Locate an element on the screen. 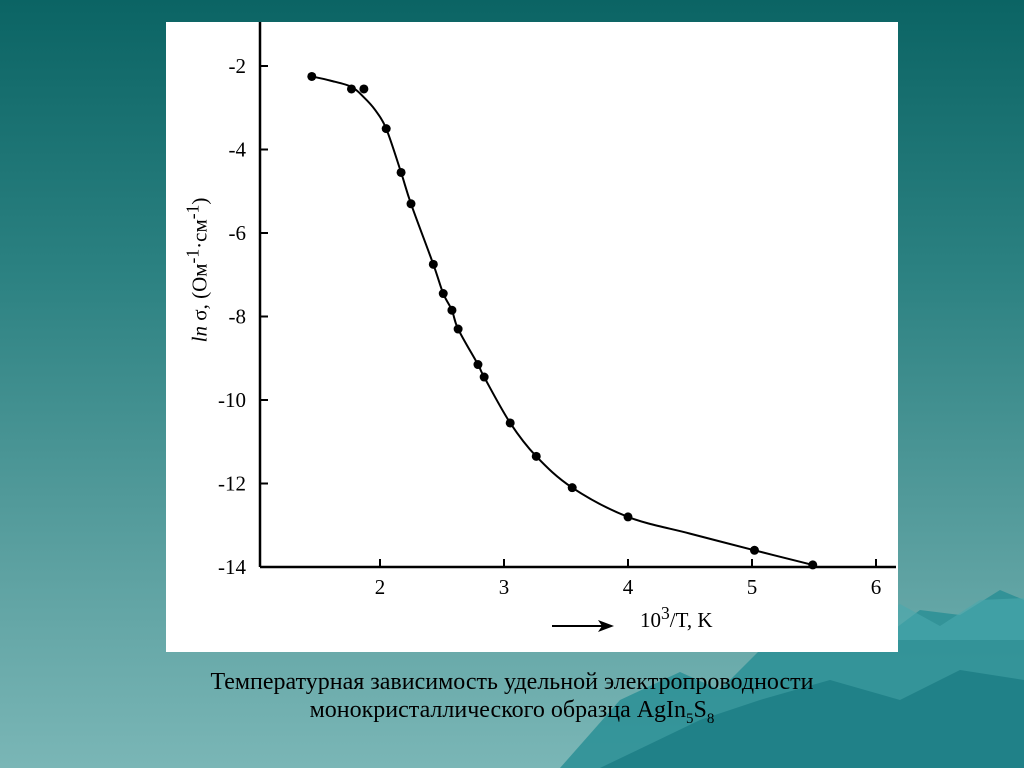  x-tick-label: 2 is located at coordinates (380, 587).